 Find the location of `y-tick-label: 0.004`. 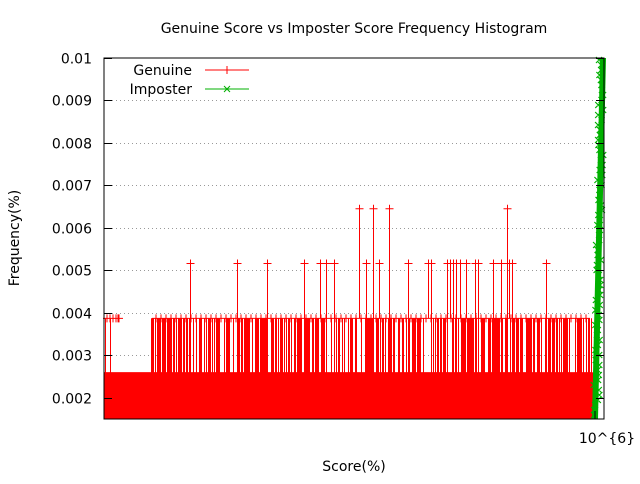

y-tick-label: 0.004 is located at coordinates (72, 315).